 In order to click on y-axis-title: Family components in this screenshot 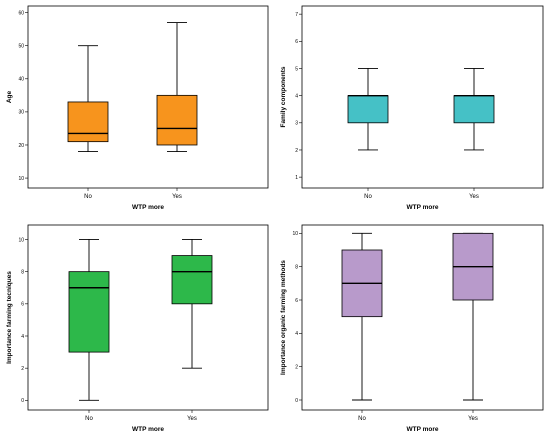, I will do `click(283, 96)`.